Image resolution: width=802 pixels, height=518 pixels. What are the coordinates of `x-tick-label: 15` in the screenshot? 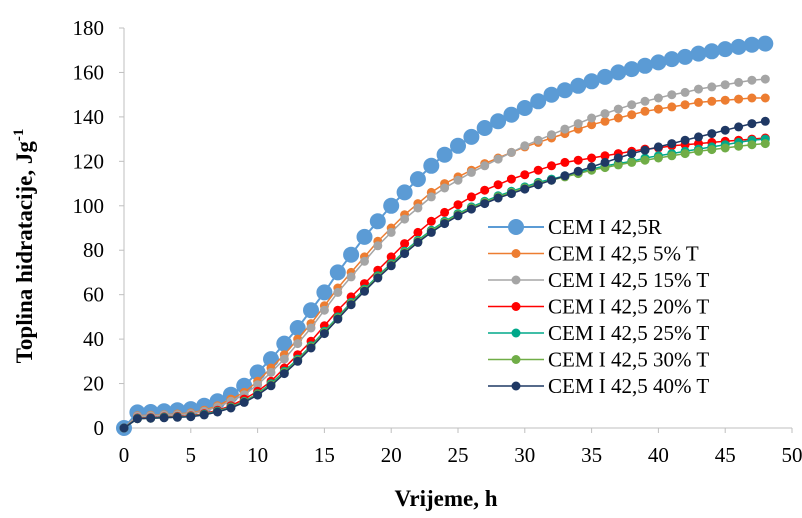 It's located at (324, 455).